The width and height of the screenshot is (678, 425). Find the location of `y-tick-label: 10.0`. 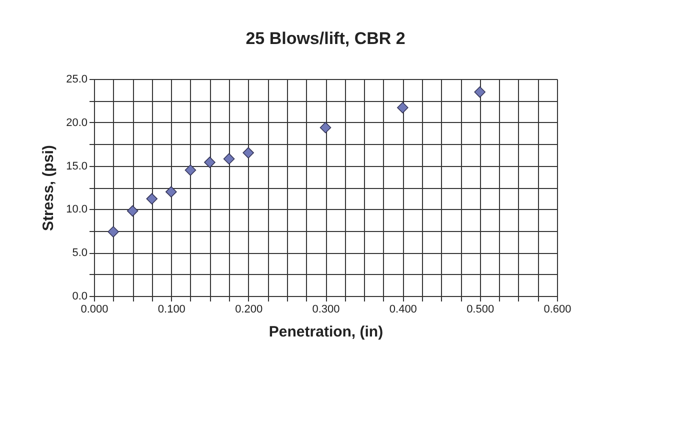

y-tick-label: 10.0 is located at coordinates (77, 210).